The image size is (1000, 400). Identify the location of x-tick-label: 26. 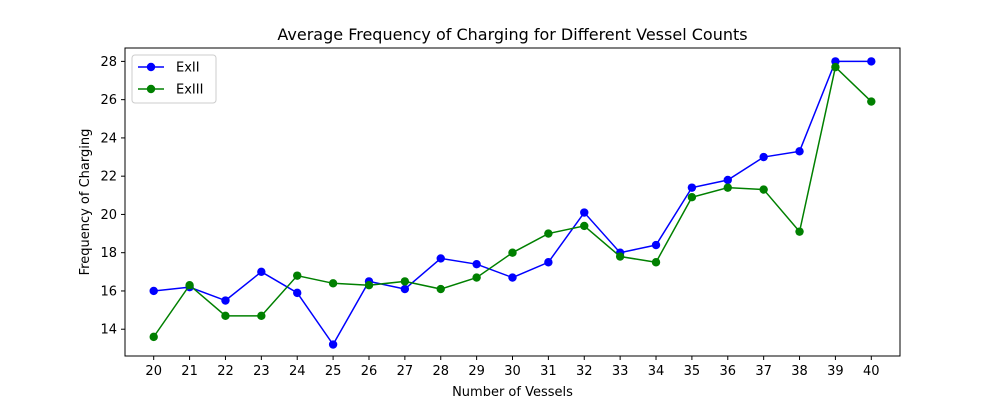
(369, 371).